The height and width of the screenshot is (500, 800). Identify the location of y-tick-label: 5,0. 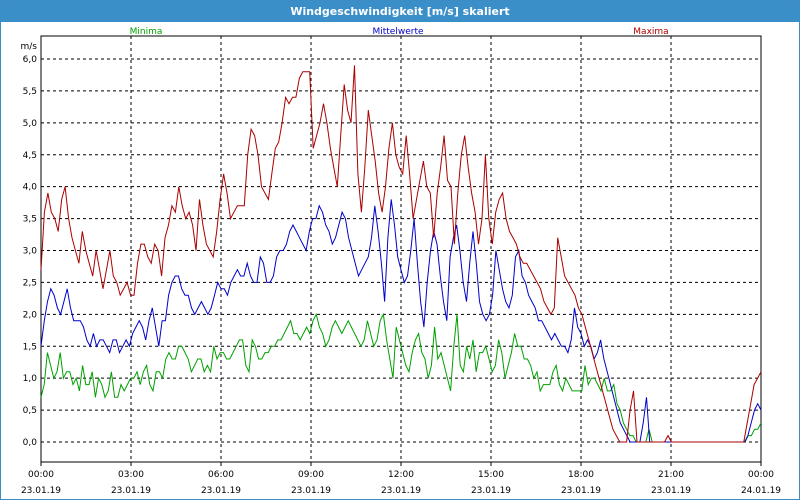
(30, 124).